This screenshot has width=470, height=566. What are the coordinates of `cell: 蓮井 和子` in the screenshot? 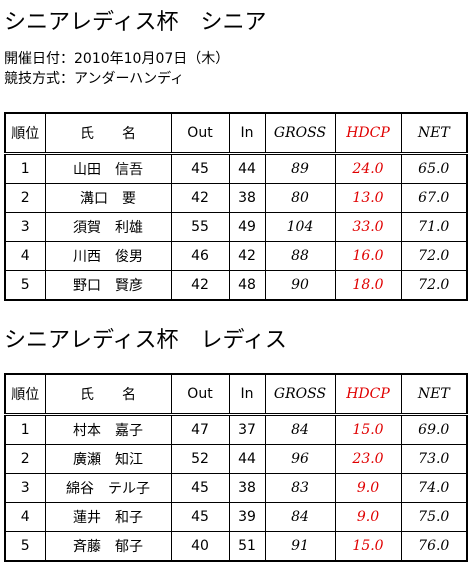 It's located at (108, 517).